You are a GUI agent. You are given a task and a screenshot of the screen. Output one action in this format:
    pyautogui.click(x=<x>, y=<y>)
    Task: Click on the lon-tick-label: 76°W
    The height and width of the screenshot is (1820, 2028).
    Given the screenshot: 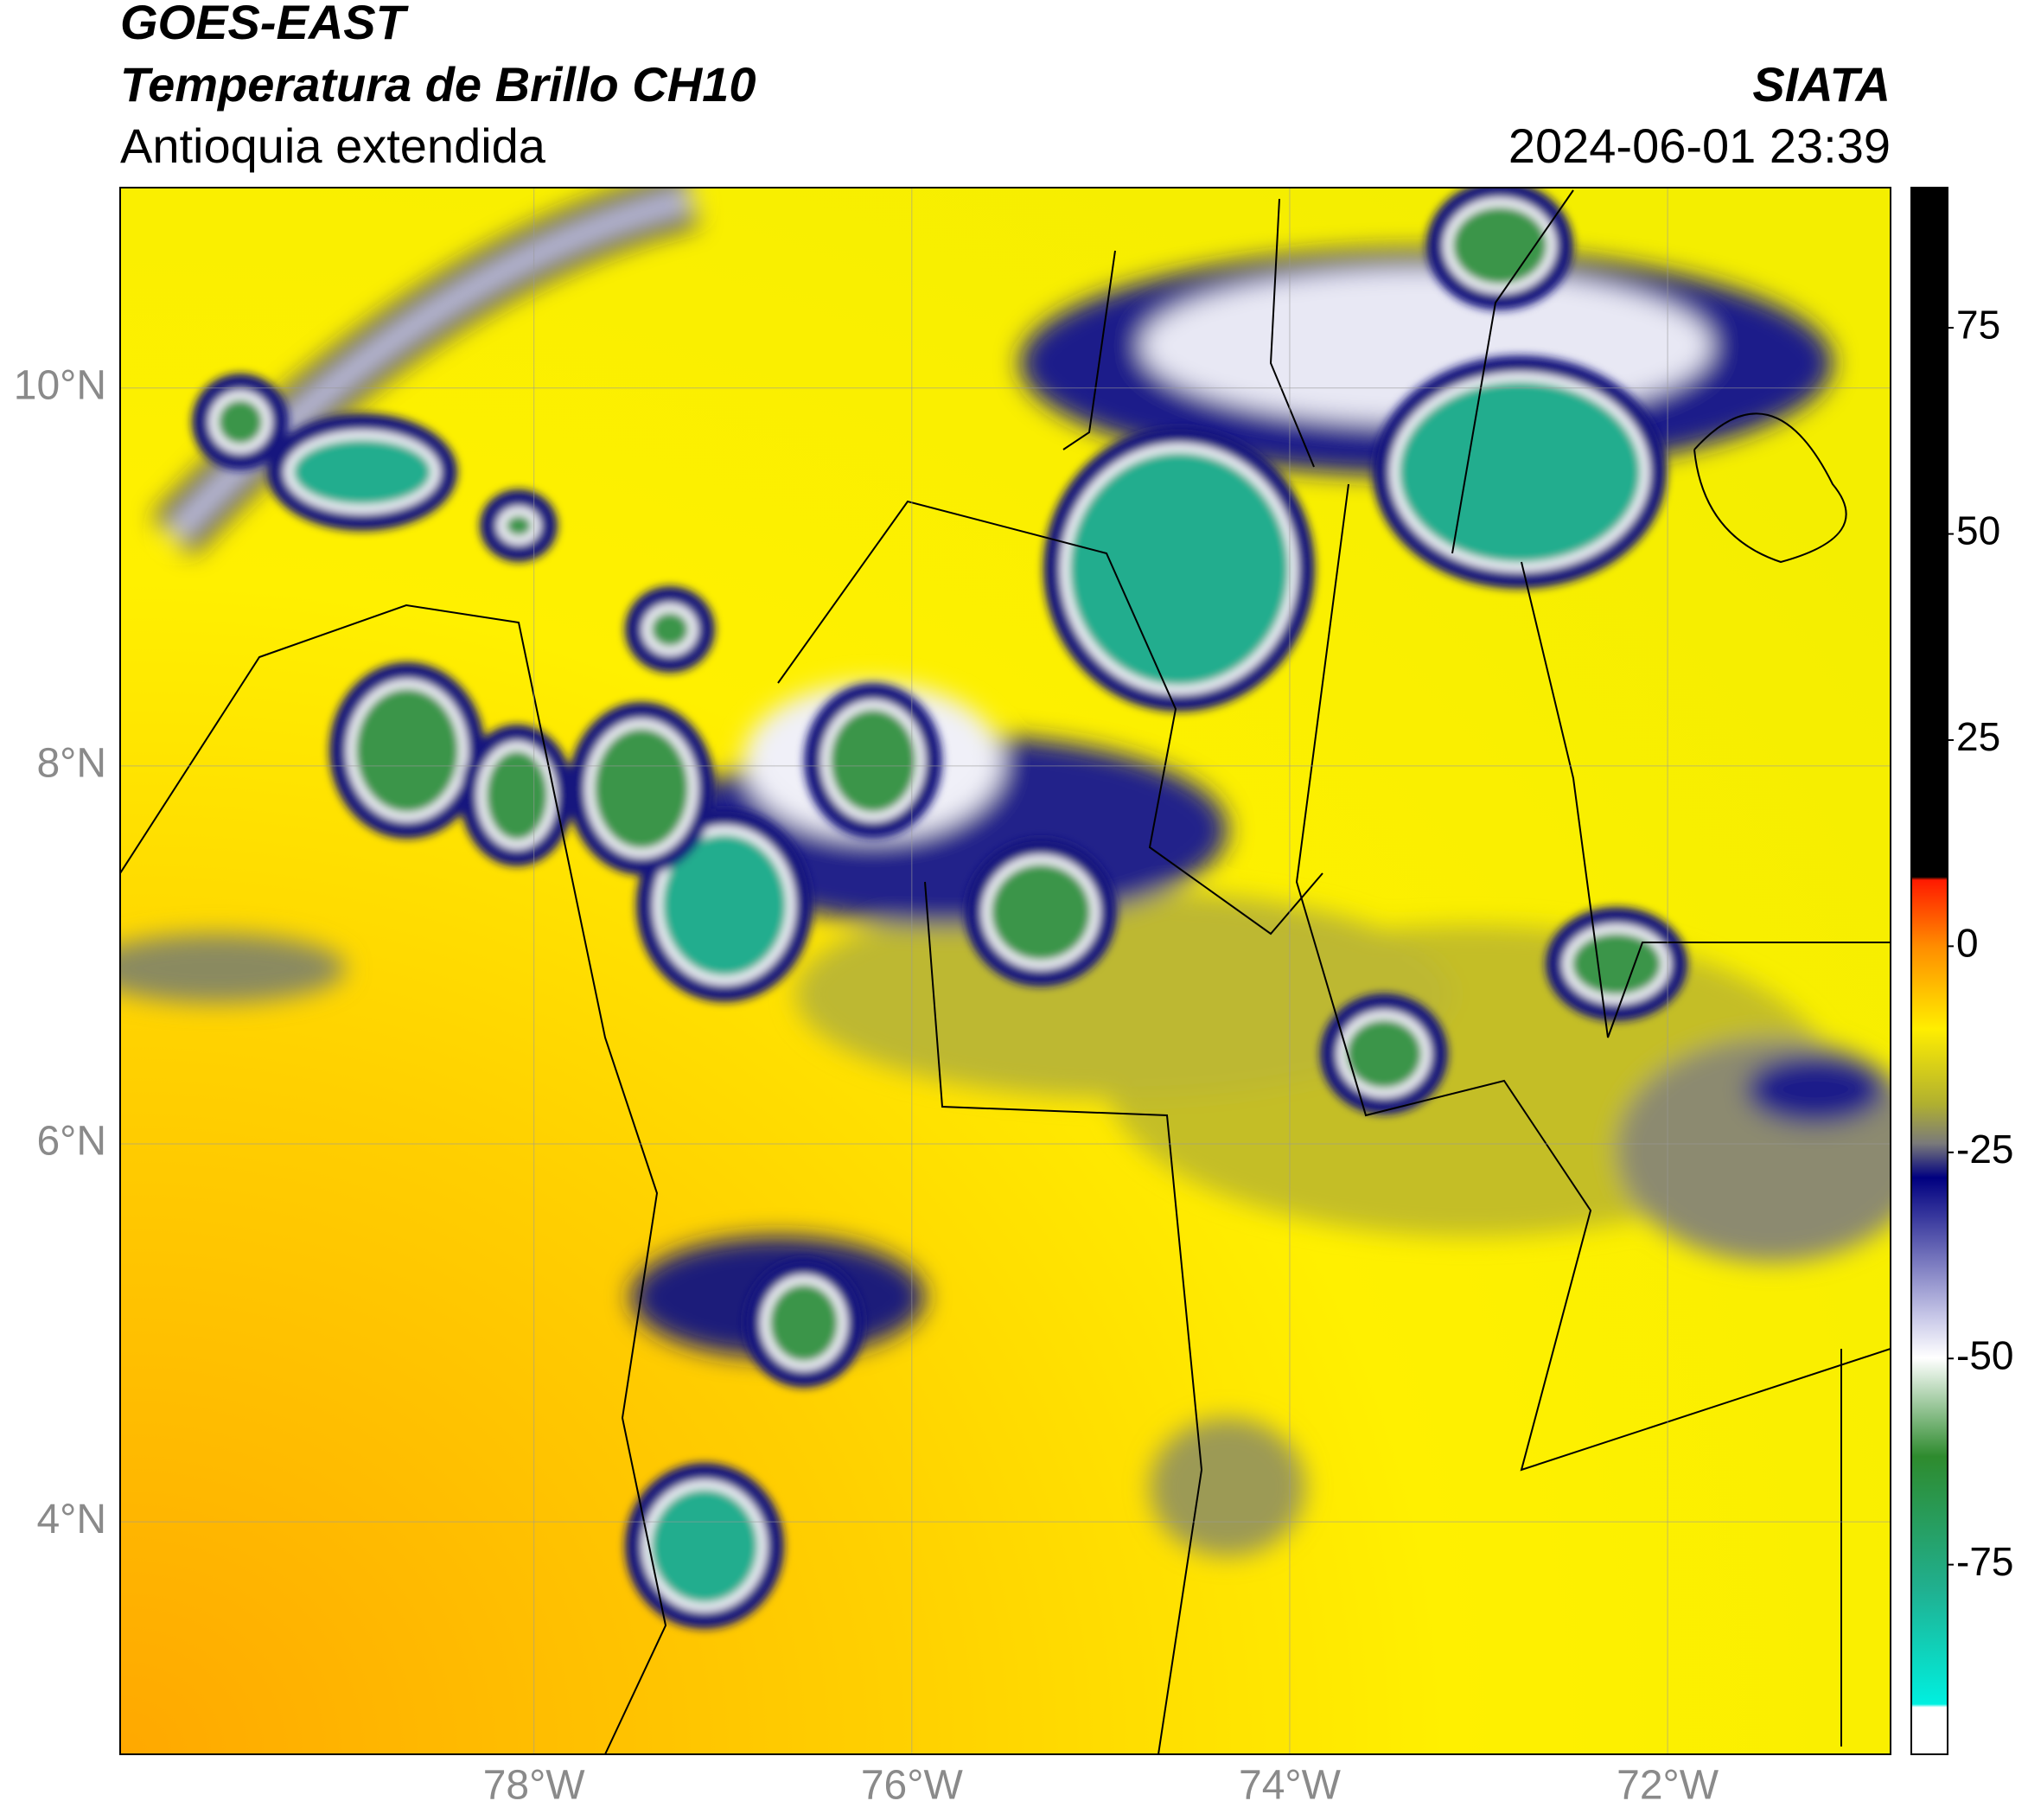 What is the action you would take?
    pyautogui.click(x=912, y=1786)
    